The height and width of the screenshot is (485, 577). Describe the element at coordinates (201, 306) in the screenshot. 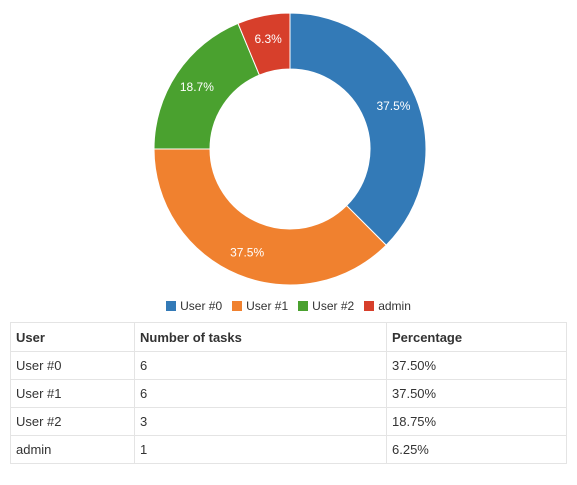

I see `legend-label: User #0` at that location.